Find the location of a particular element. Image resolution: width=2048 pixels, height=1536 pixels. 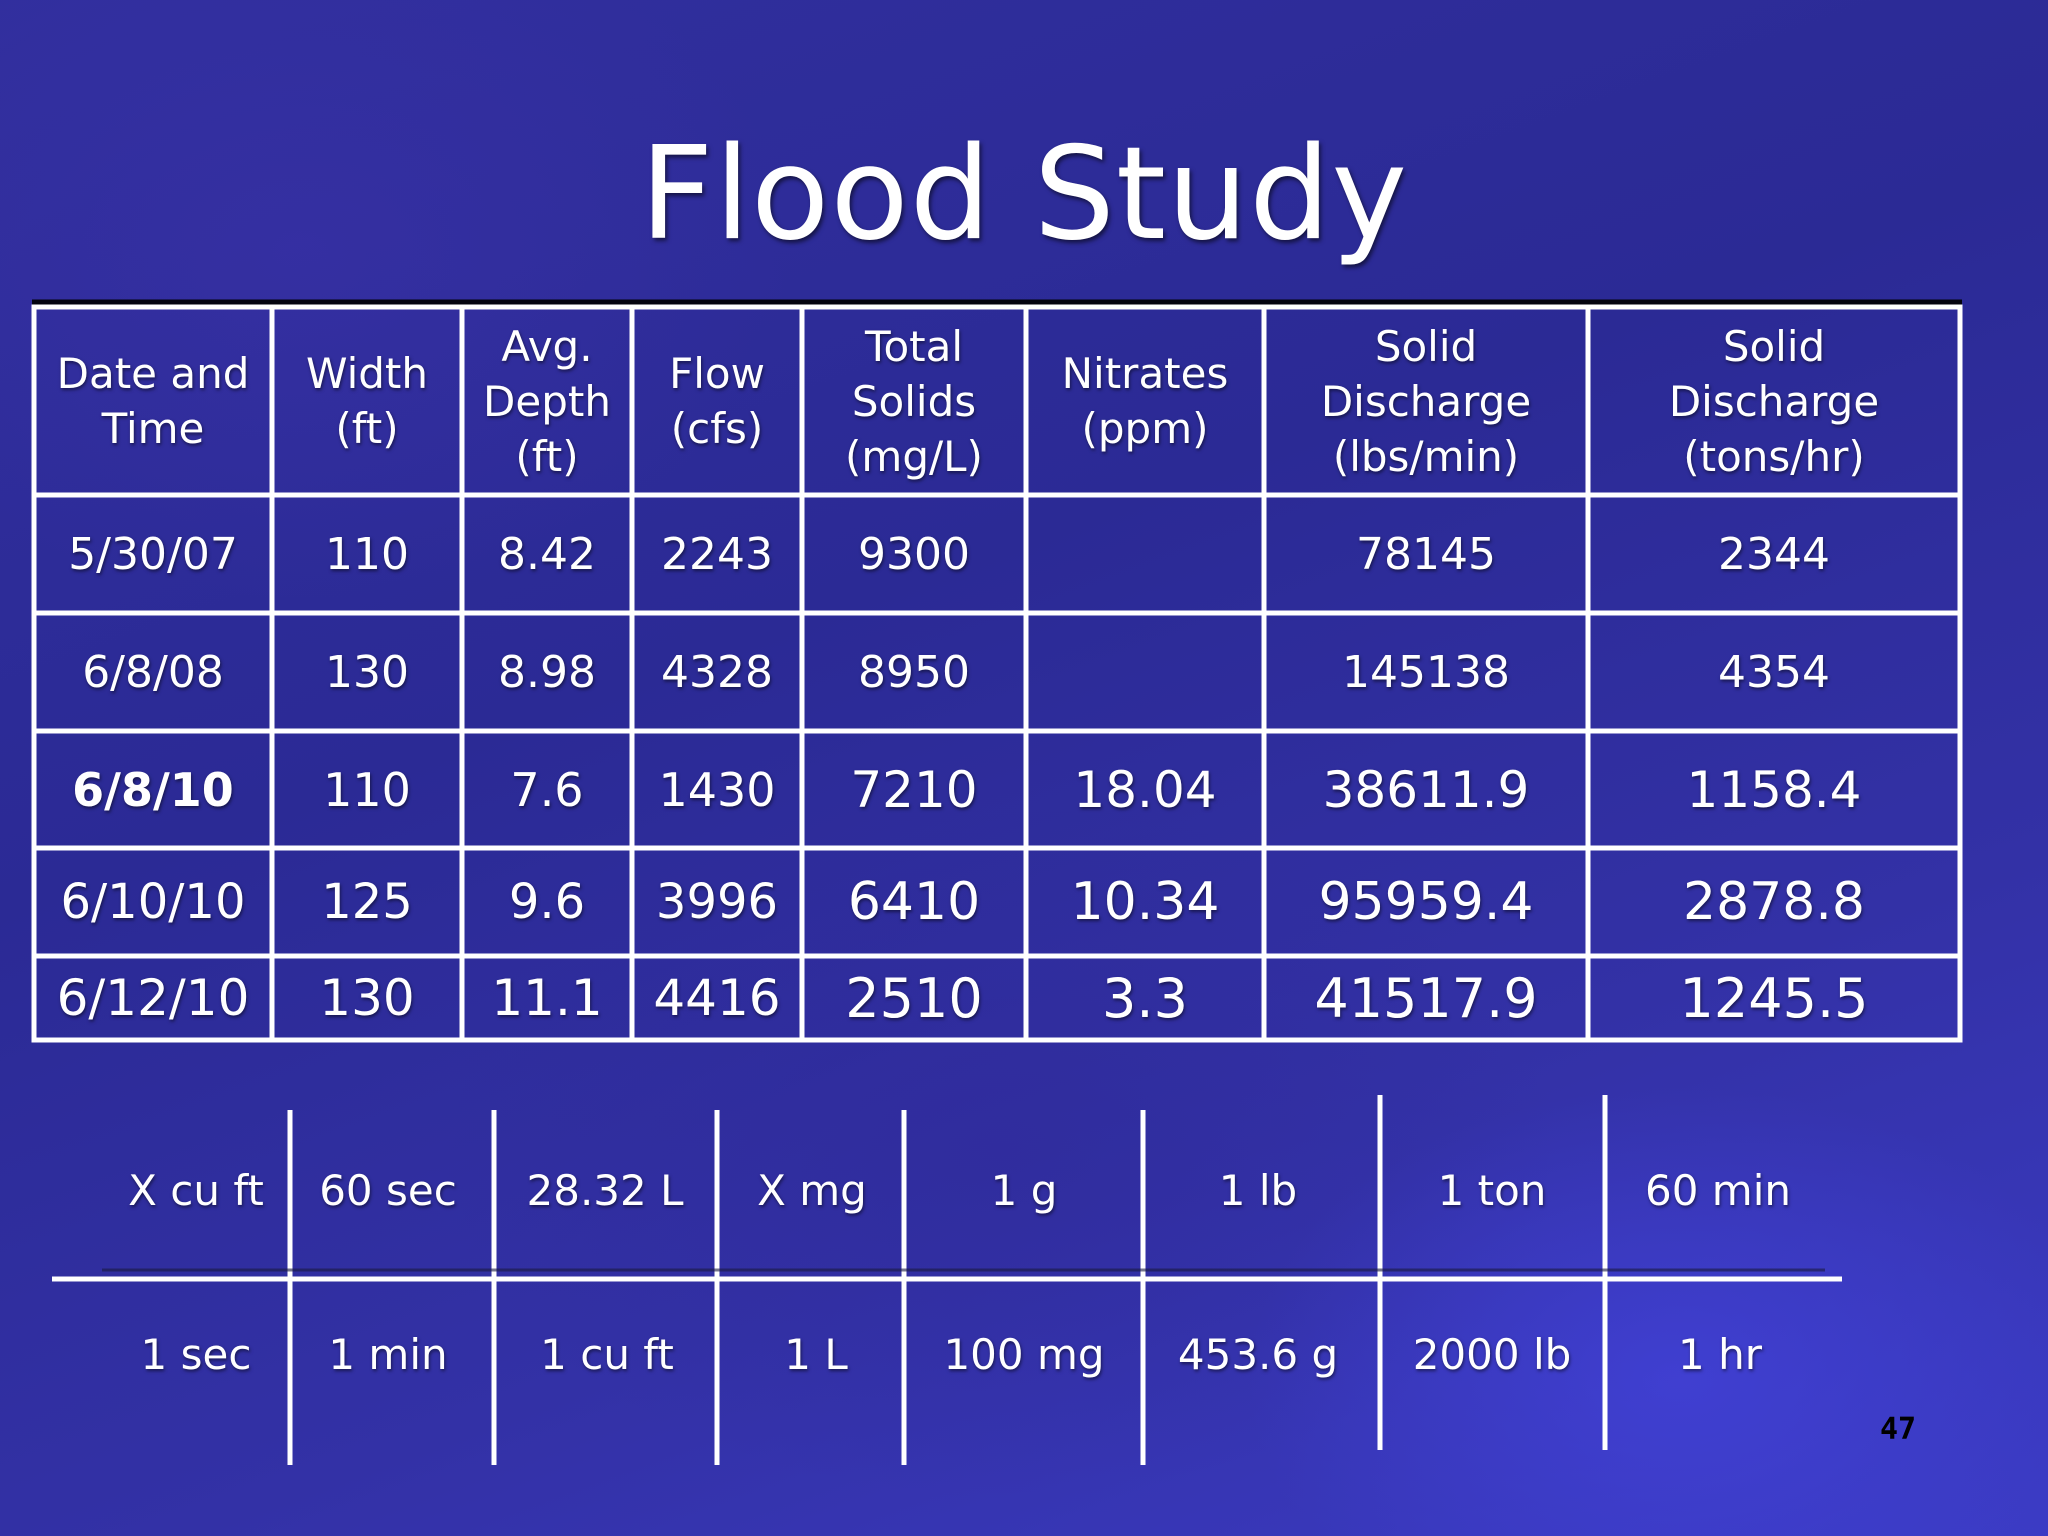

column-header-date-time: Date and Time is located at coordinates (153, 401).